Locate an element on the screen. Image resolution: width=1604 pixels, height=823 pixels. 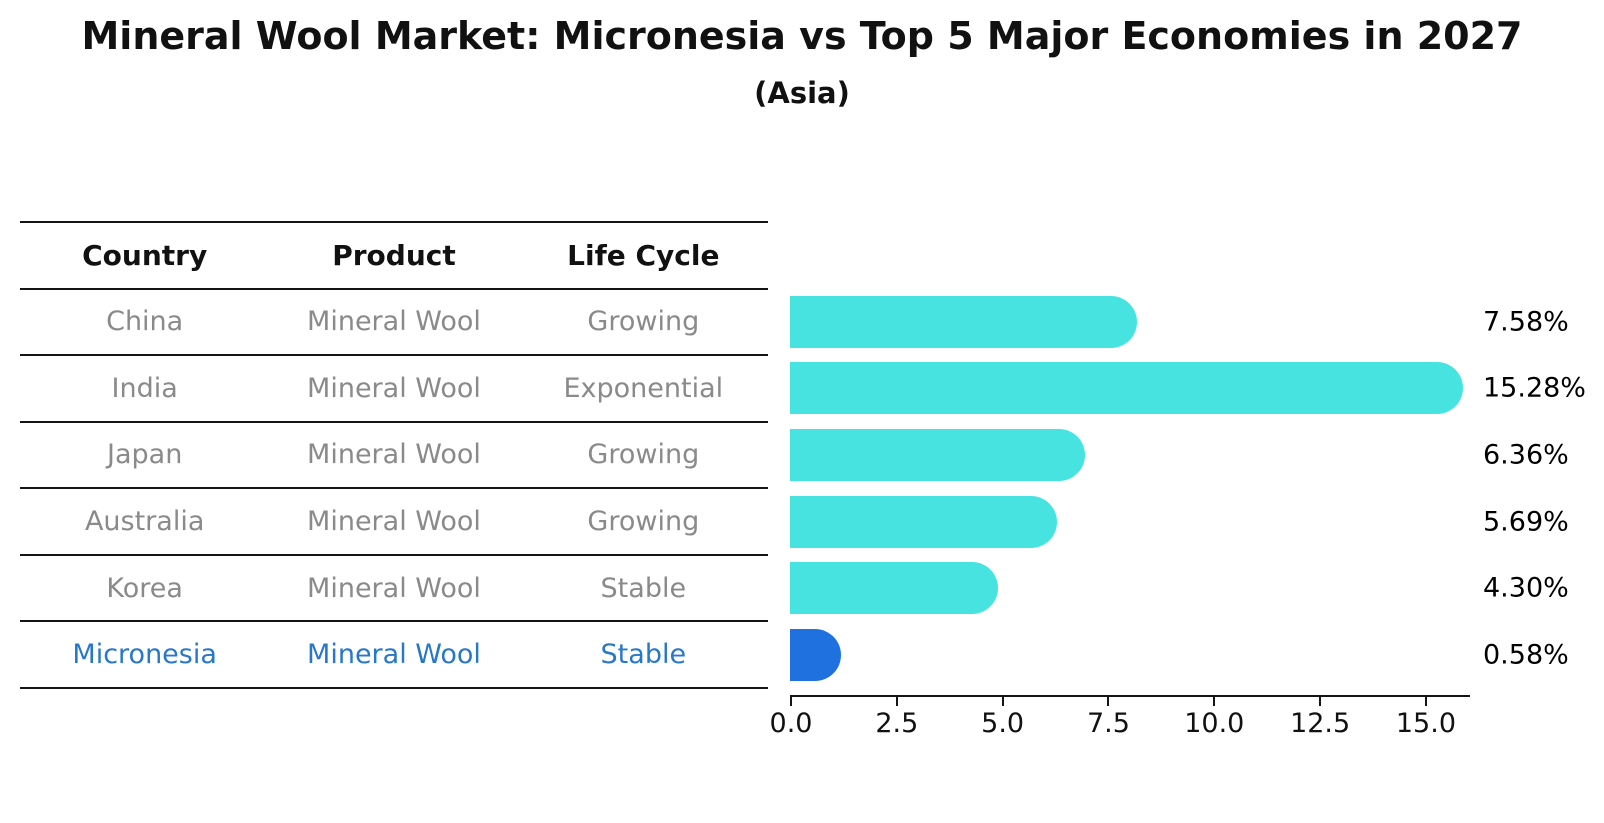
country-cell: Korea is located at coordinates (144, 588).